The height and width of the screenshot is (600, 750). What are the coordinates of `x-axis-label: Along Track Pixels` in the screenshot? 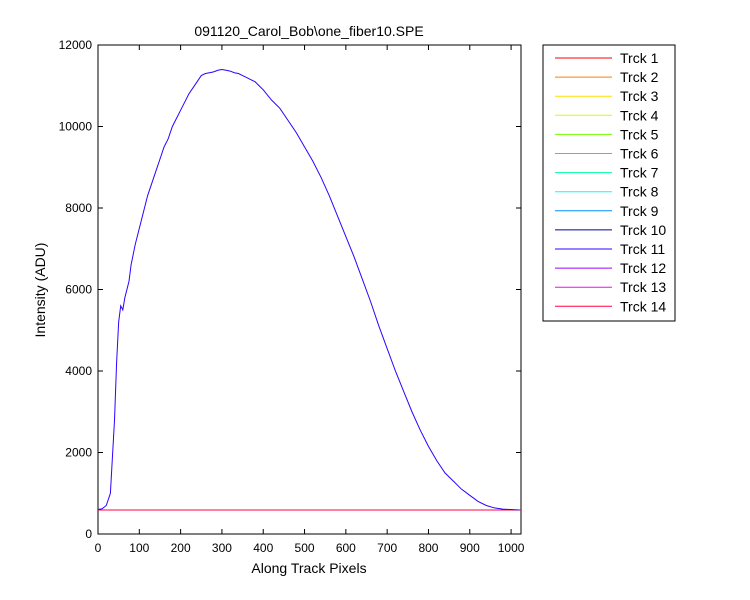 It's located at (308, 568).